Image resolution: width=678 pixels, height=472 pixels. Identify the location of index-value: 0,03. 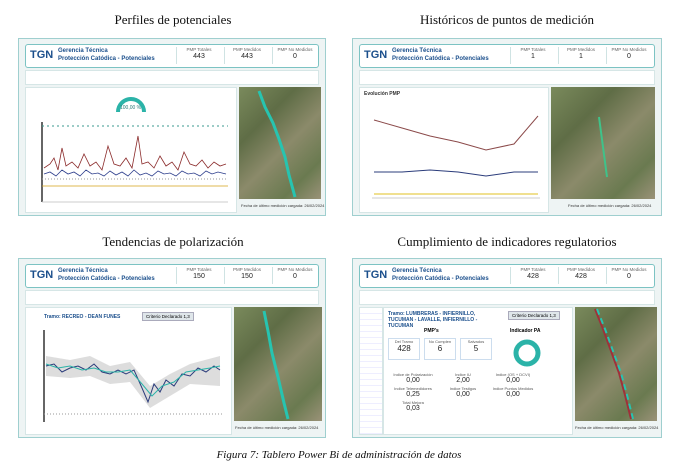
(413, 408).